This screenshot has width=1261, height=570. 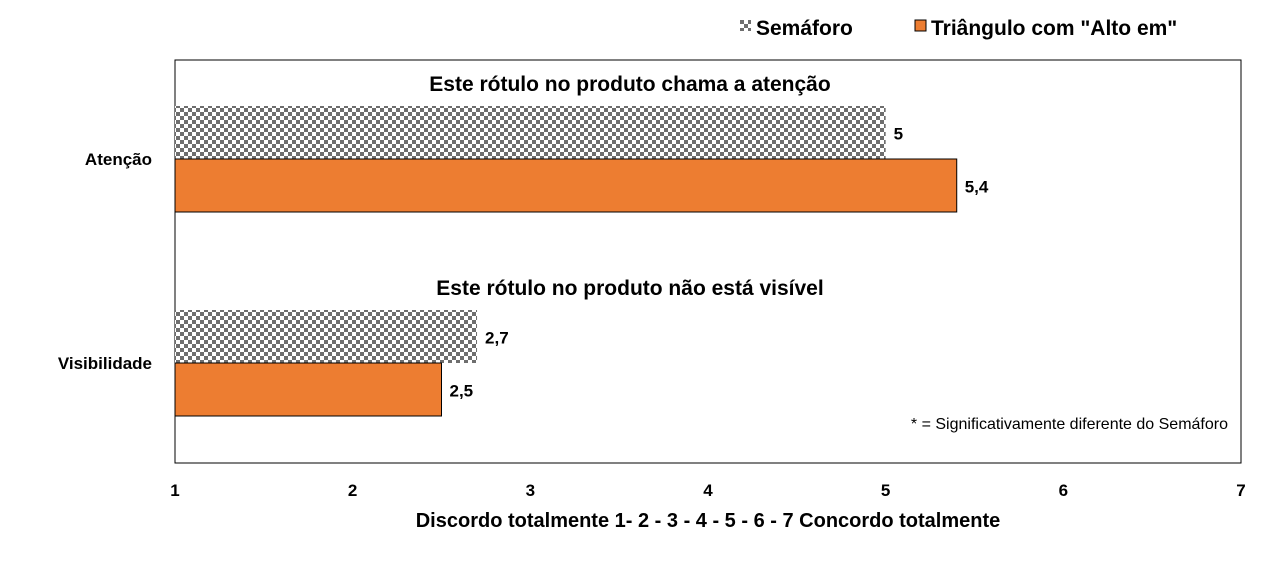 What do you see at coordinates (629, 288) in the screenshot?
I see `category-title: Este rótulo no produto não está visível` at bounding box center [629, 288].